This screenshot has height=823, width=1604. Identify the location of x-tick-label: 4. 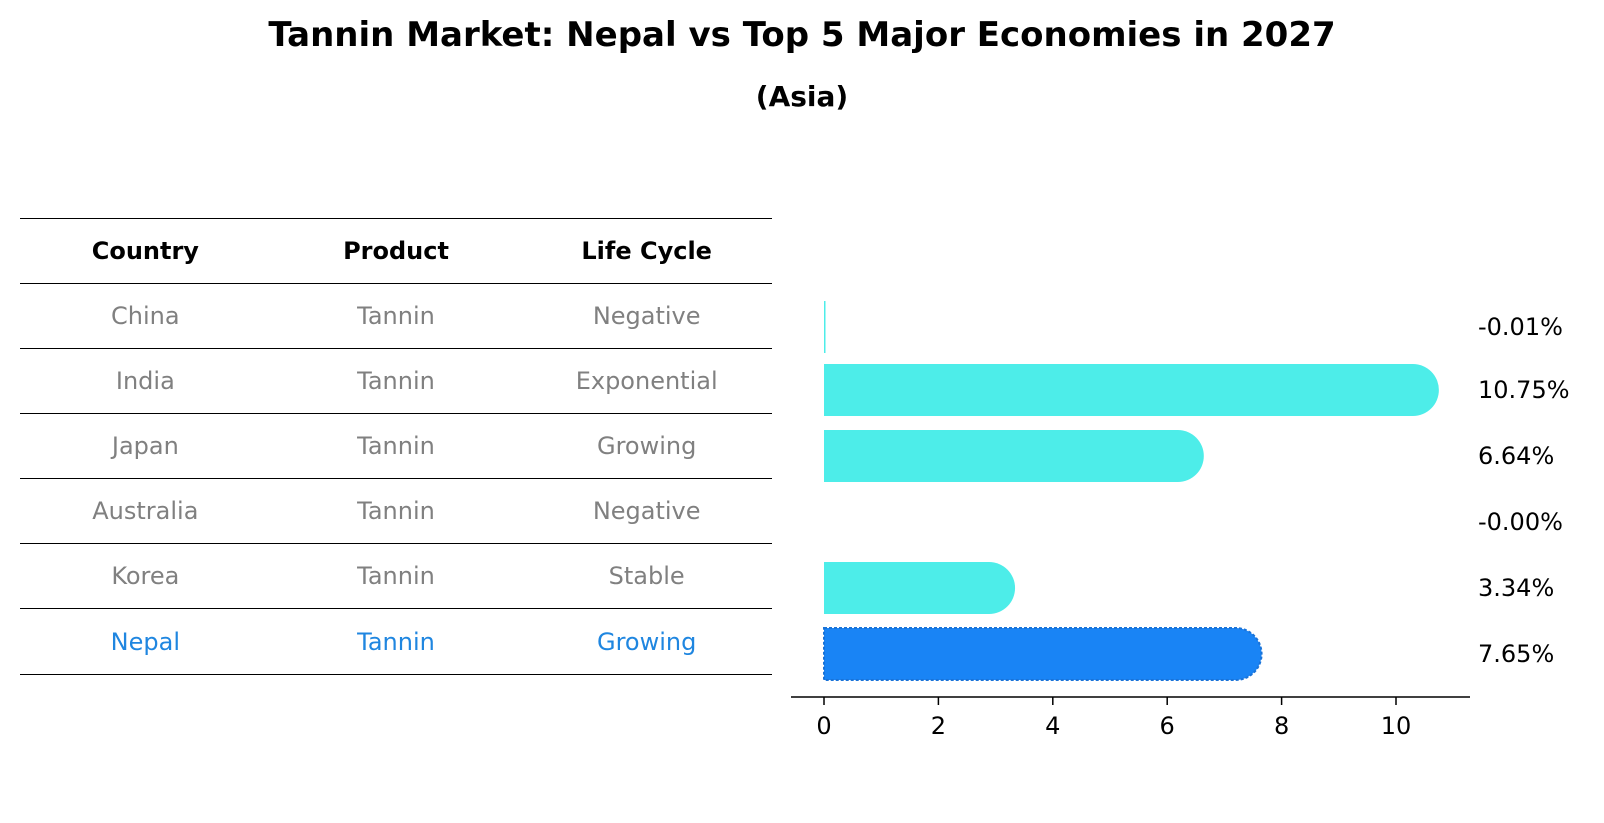
(1052, 726).